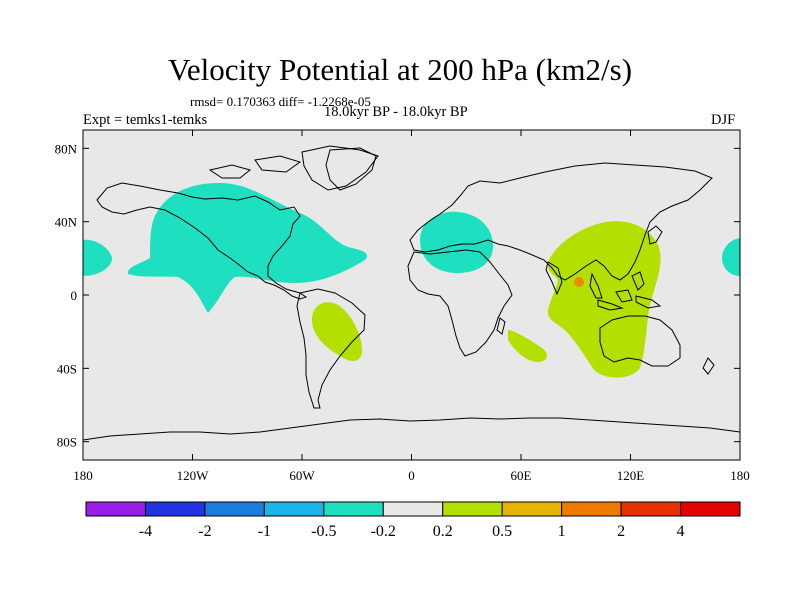 This screenshot has width=800, height=600. Describe the element at coordinates (457, 242) in the screenshot. I see `negative-region-mediterranean` at that location.